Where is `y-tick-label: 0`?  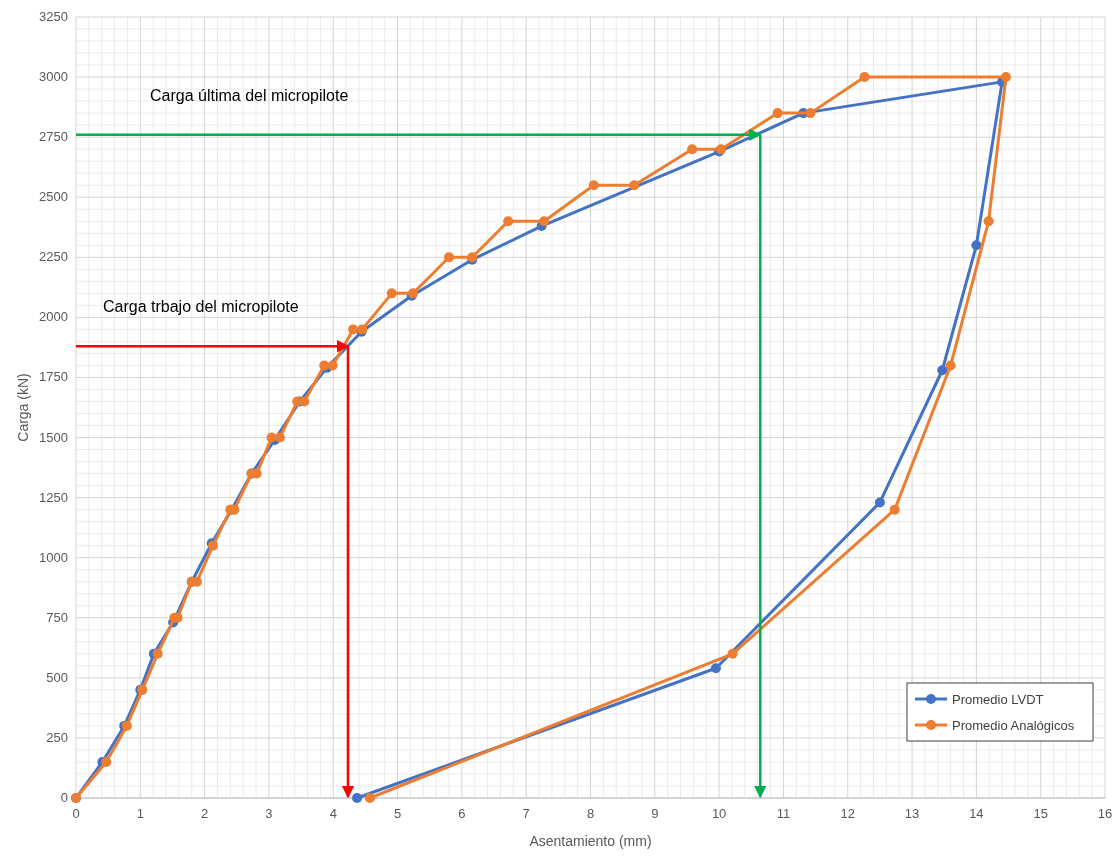
y-tick-label: 0 is located at coordinates (64, 797).